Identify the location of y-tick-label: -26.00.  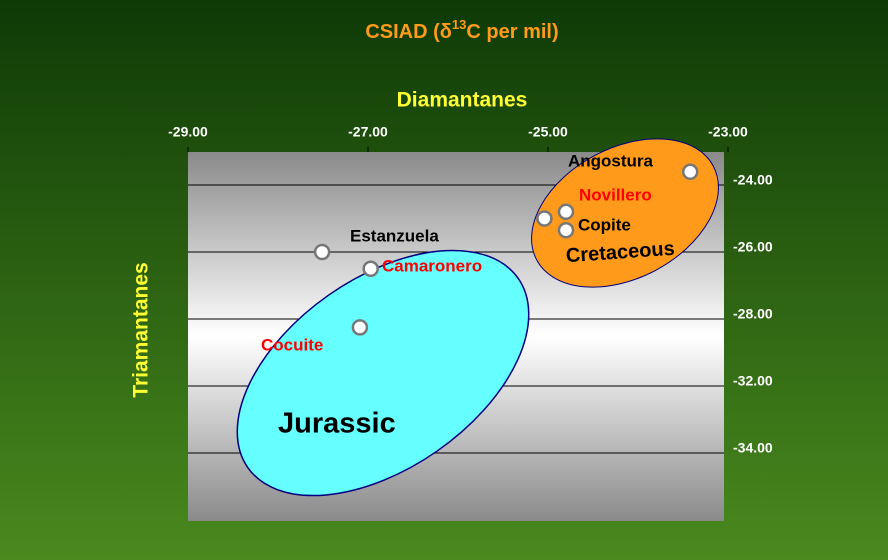
(753, 247).